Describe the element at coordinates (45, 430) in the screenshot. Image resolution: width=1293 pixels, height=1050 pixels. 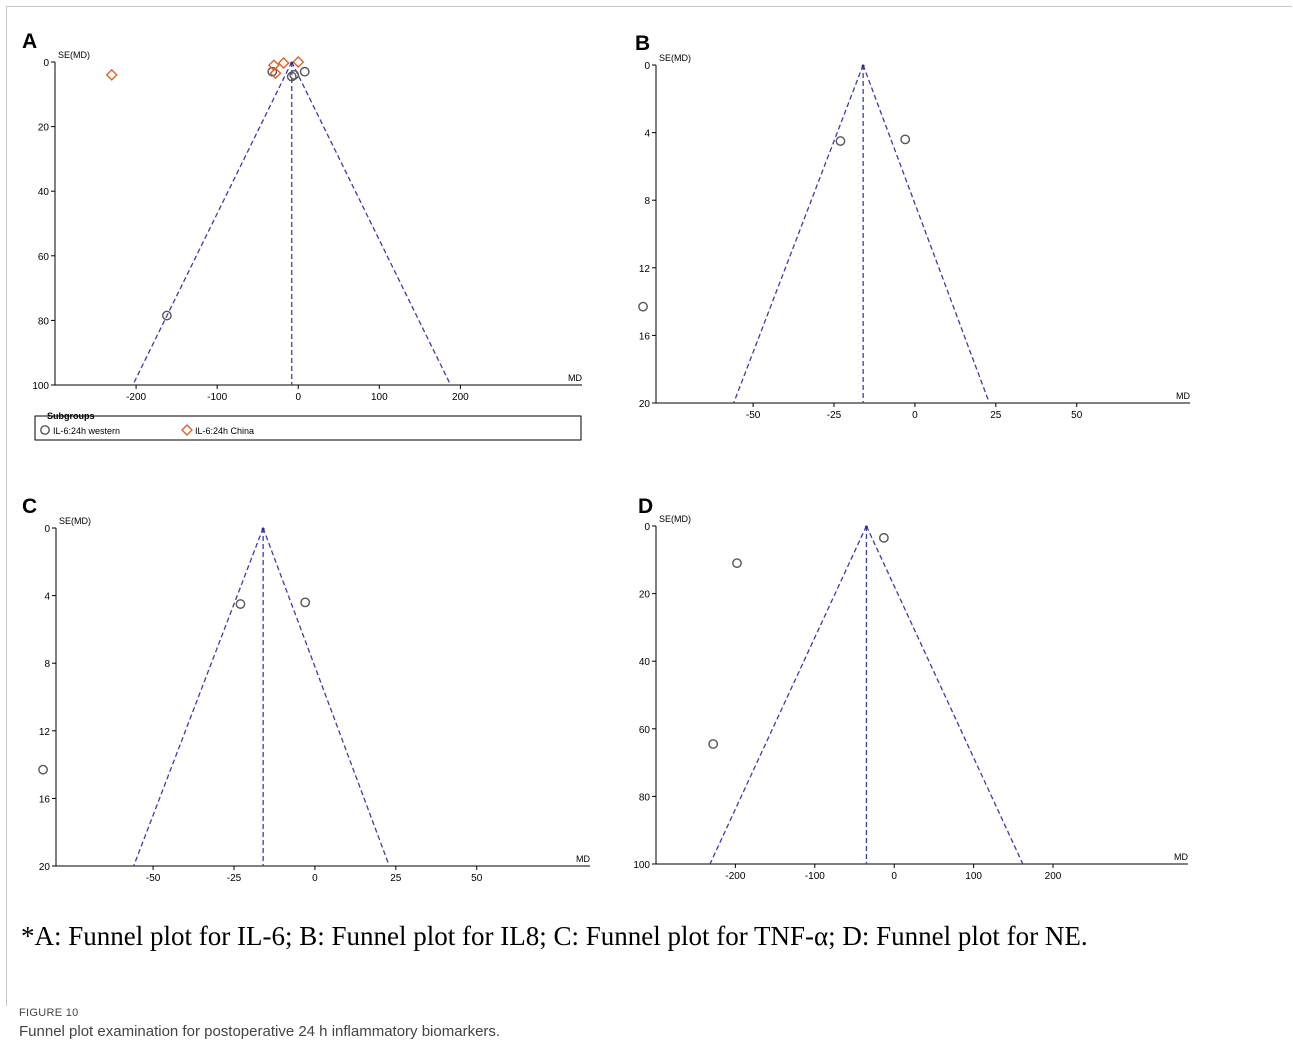
I see `legend-marker-circle` at that location.